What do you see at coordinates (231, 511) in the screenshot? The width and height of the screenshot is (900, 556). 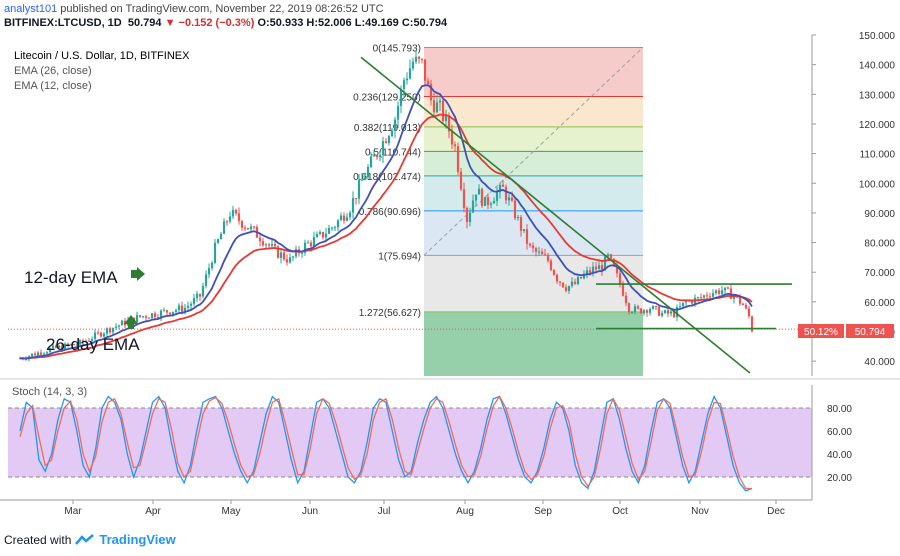 I see `time-tick-label: May` at bounding box center [231, 511].